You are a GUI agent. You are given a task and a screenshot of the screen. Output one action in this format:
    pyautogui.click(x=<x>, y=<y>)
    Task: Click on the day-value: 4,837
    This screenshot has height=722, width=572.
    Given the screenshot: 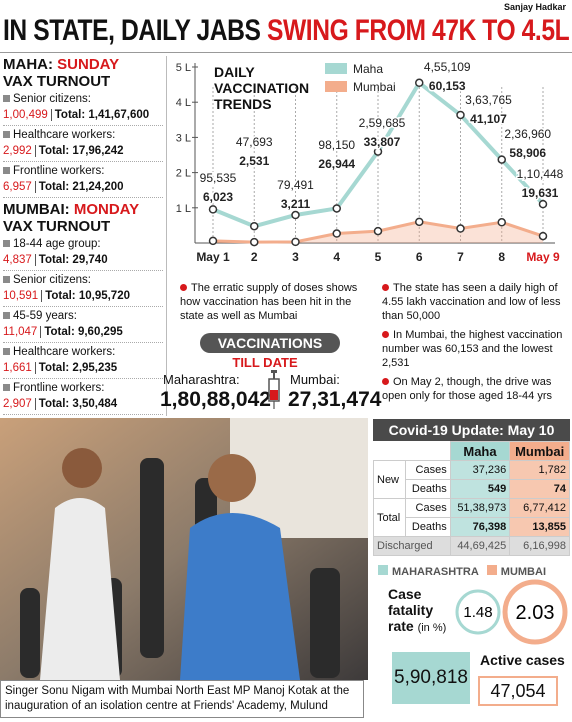 What is the action you would take?
    pyautogui.click(x=17, y=260)
    